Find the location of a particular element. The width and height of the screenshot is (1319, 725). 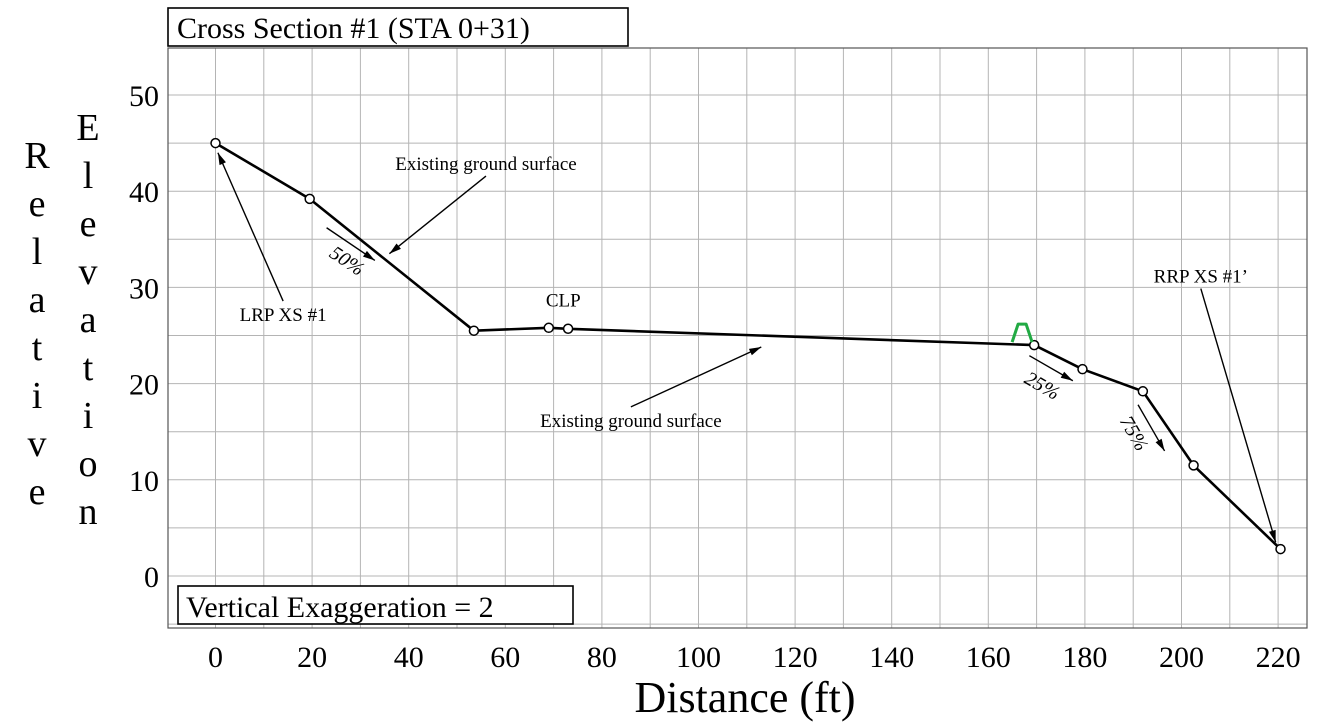

y-tick-label: 30 is located at coordinates (144, 288).